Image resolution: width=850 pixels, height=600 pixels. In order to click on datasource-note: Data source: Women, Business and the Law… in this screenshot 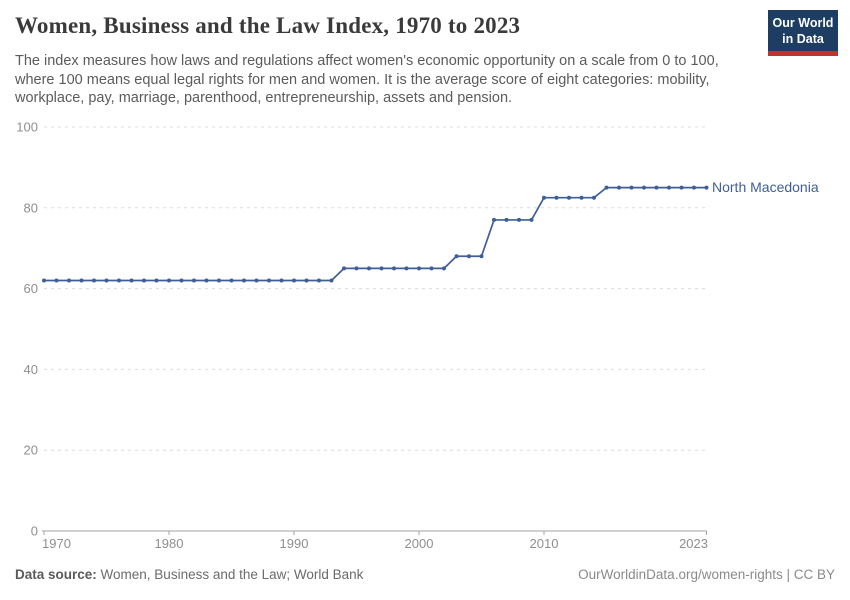, I will do `click(189, 574)`.